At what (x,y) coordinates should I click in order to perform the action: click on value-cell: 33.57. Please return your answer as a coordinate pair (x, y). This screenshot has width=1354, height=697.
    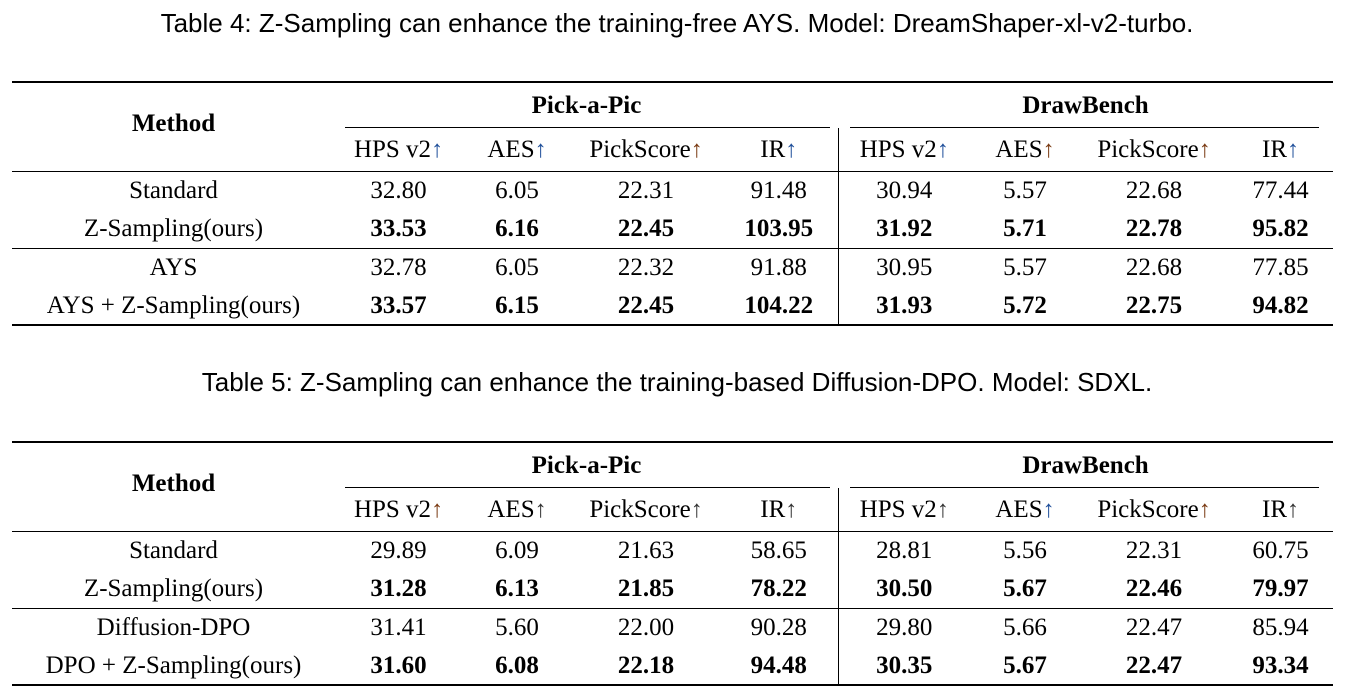
    Looking at the image, I should click on (398, 306).